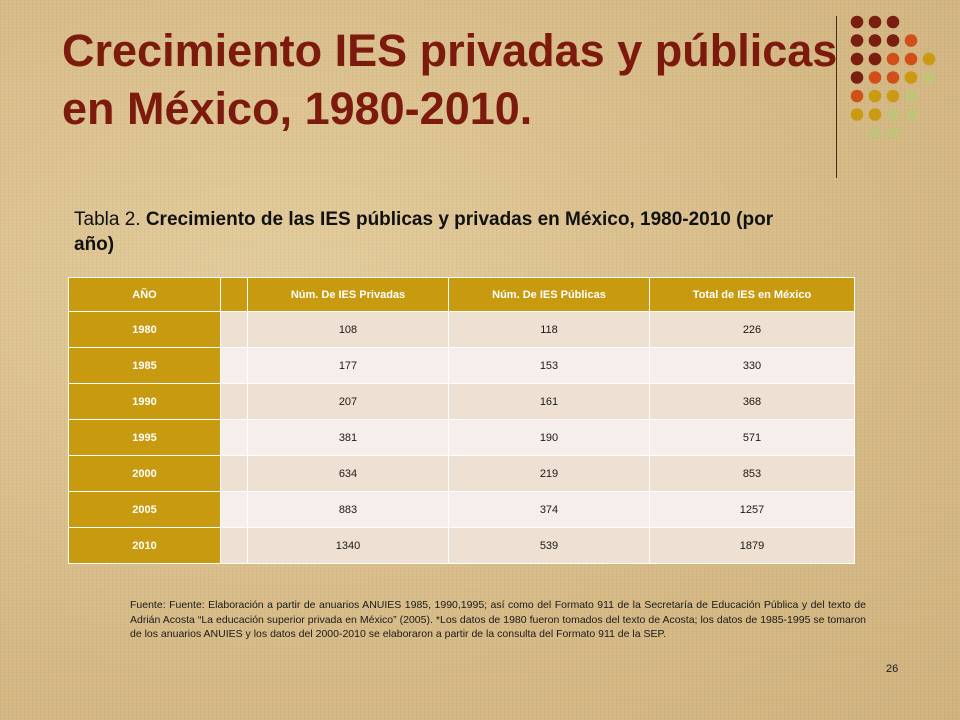 The height and width of the screenshot is (720, 960). What do you see at coordinates (348, 545) in the screenshot?
I see `cell-private: 1340` at bounding box center [348, 545].